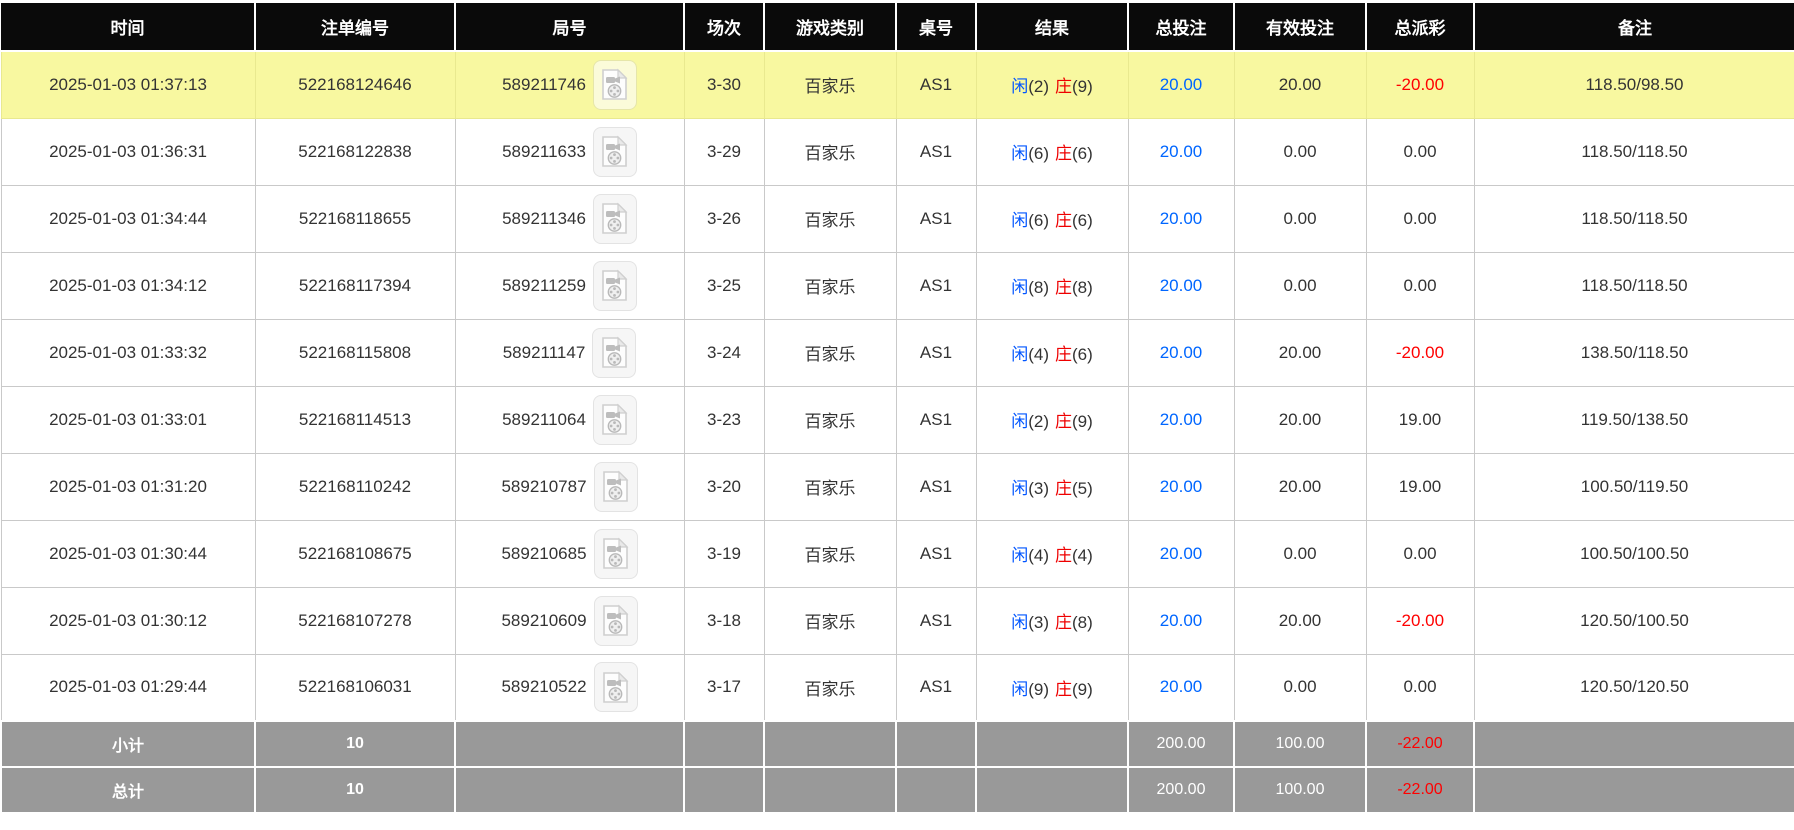 Image resolution: width=1794 pixels, height=830 pixels. I want to click on time-value: 2025-01-03 01:31:20, so click(128, 486).